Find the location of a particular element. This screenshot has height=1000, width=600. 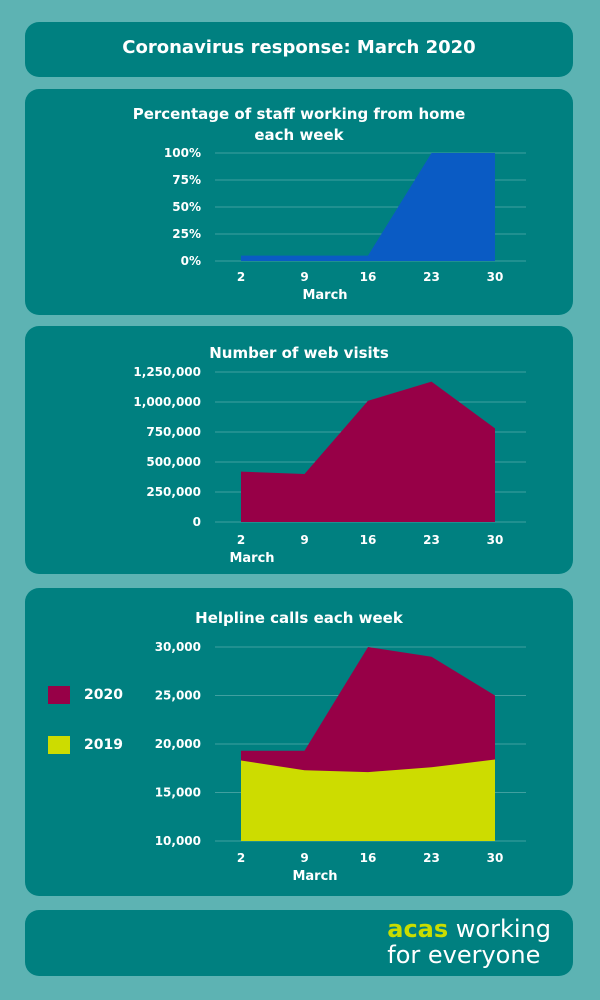

legend-item-2020: 2020 is located at coordinates (85, 695).